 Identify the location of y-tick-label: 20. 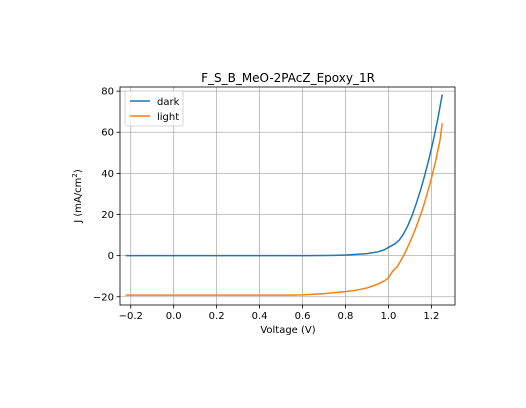
(107, 215).